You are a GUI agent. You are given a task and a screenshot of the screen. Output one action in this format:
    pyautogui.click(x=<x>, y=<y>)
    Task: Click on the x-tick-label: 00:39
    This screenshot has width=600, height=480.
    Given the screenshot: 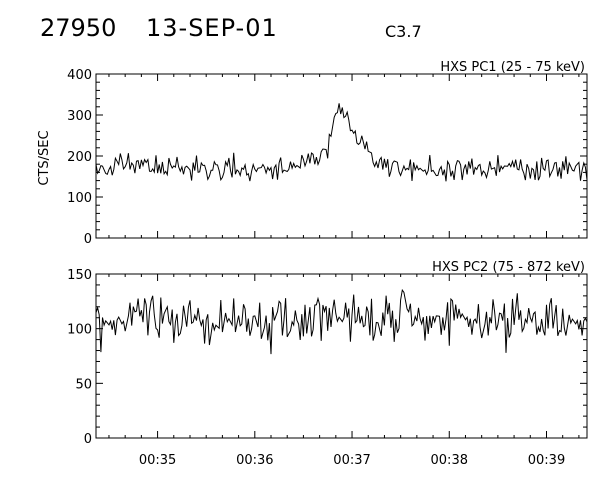 What is the action you would take?
    pyautogui.click(x=546, y=460)
    